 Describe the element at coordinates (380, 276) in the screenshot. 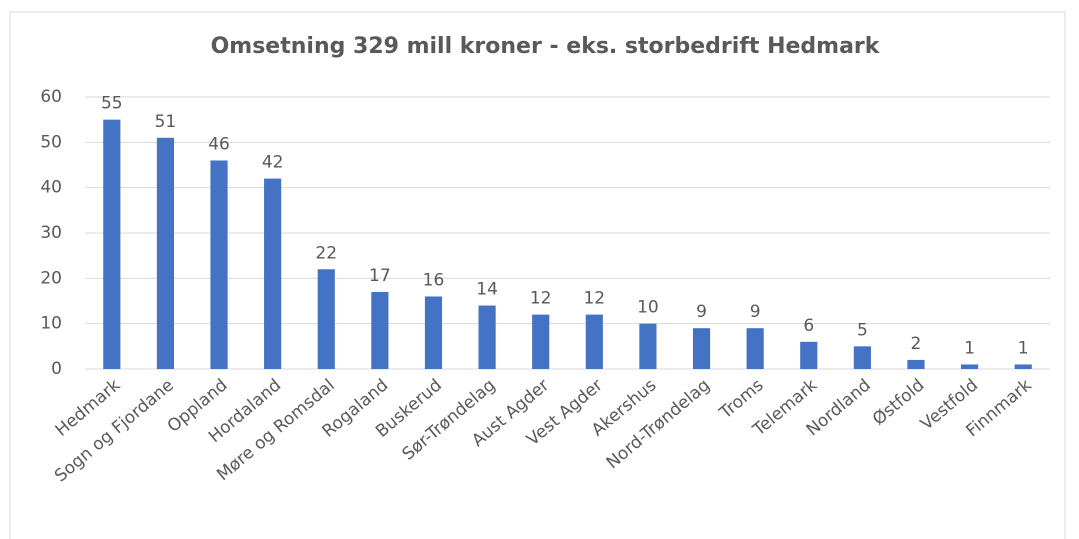

I see `data-label: 17` at that location.